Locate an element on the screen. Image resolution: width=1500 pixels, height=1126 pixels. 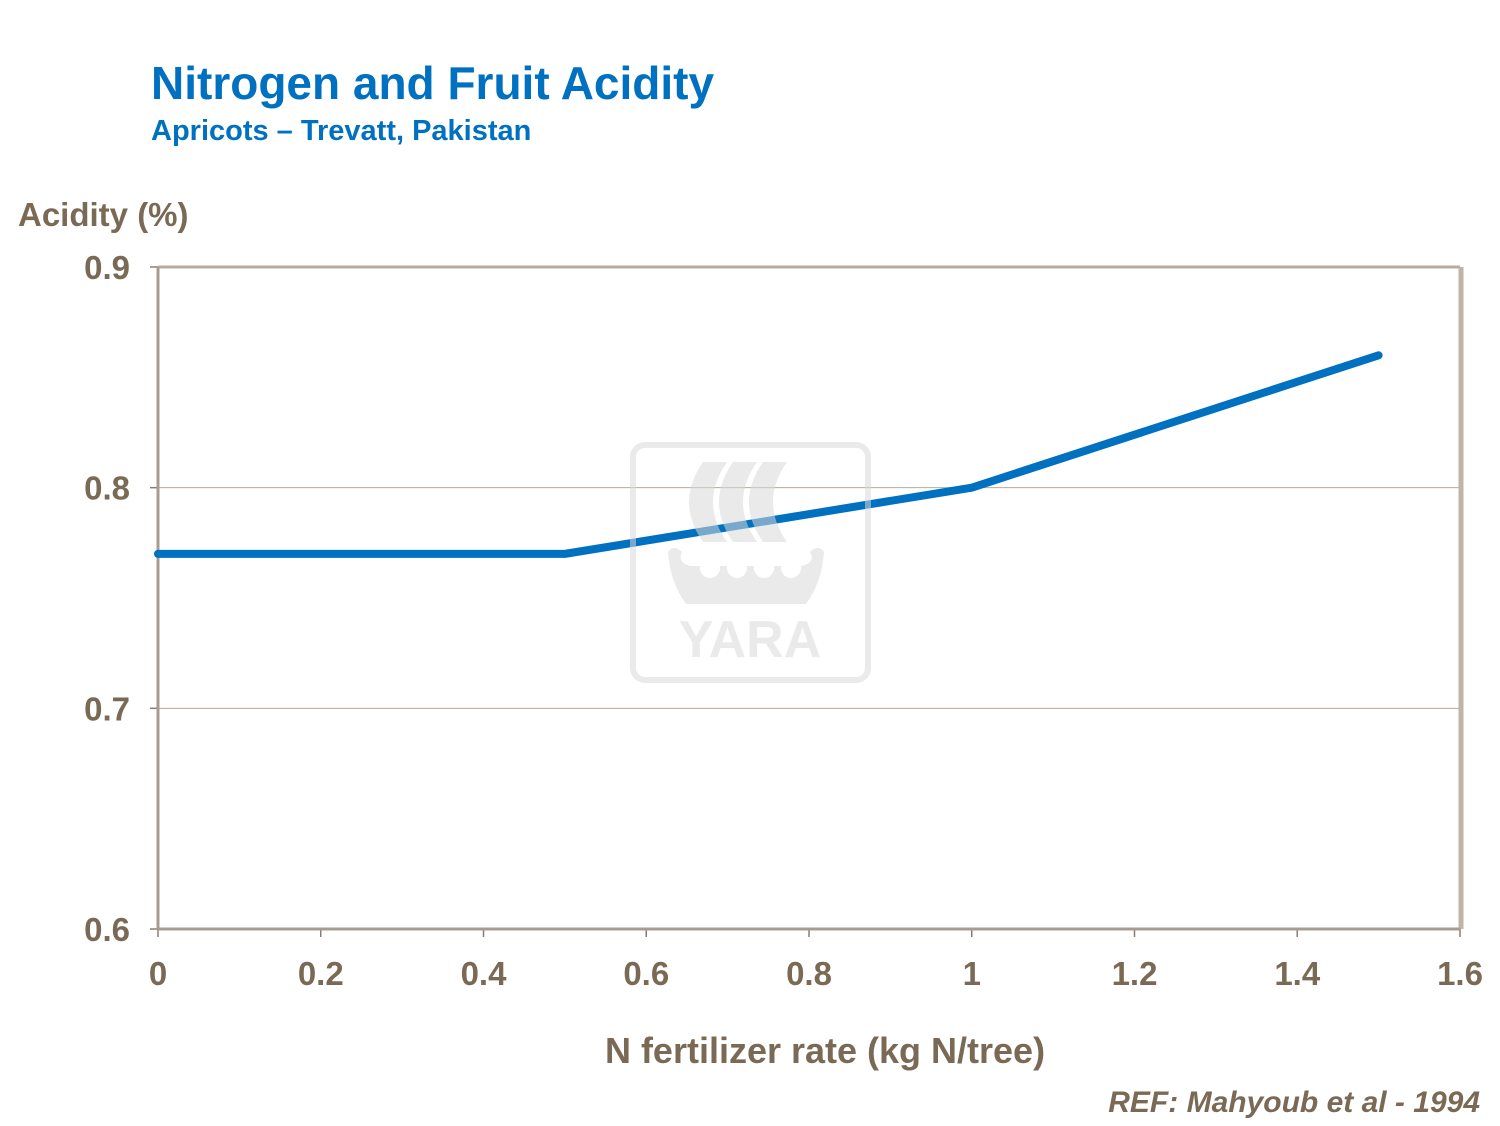
y-tick-label: 0.9 is located at coordinates (107, 267).